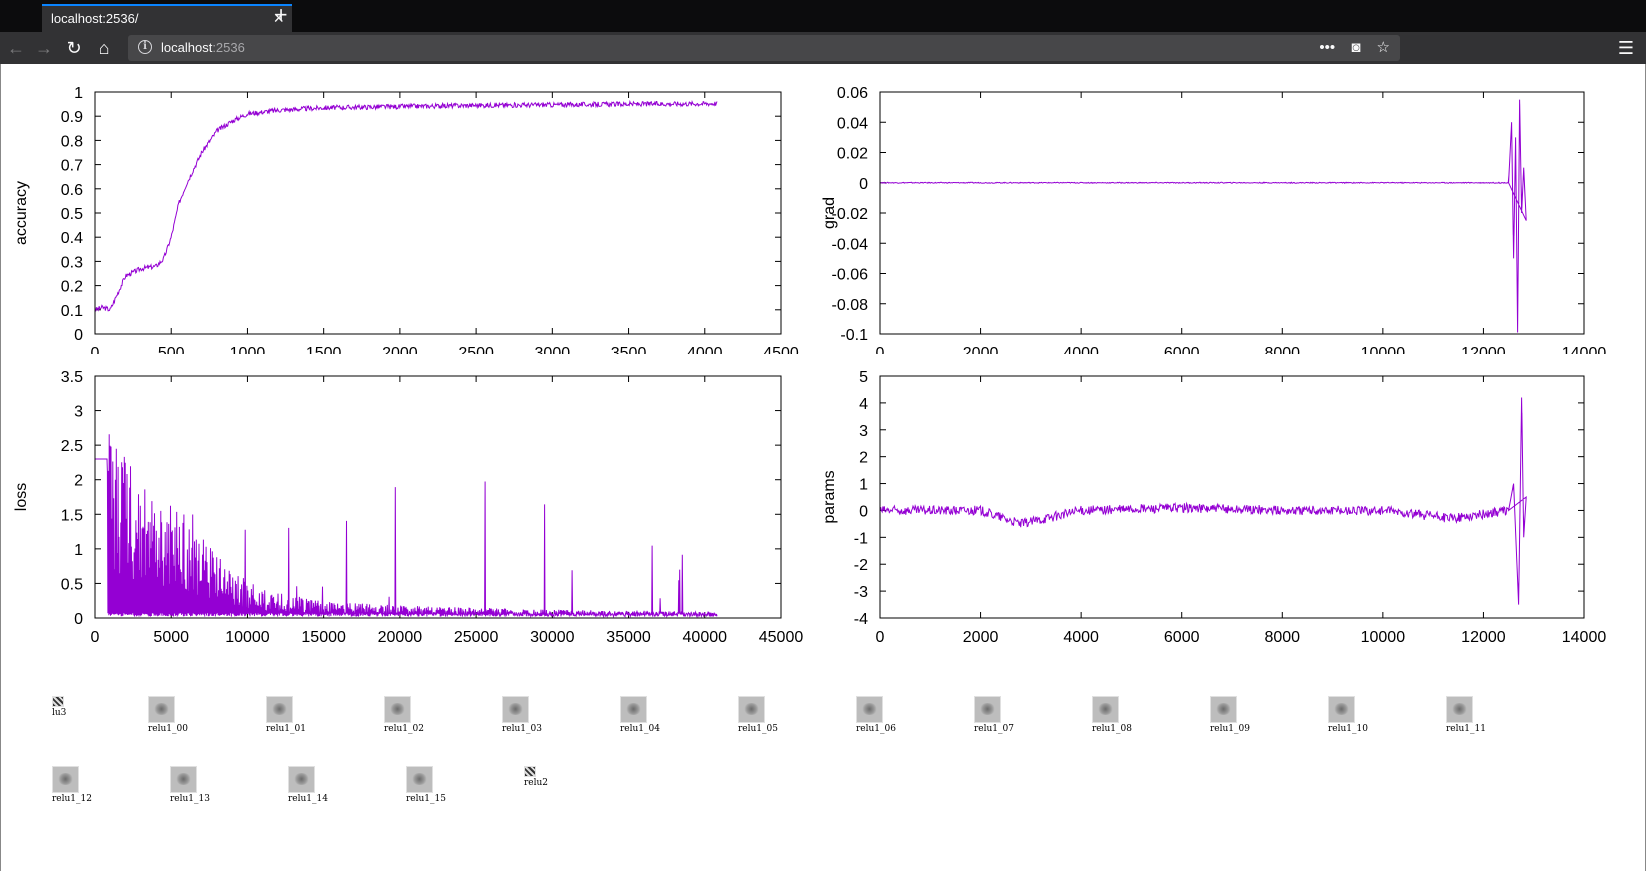 The height and width of the screenshot is (871, 1646). What do you see at coordinates (21, 213) in the screenshot?
I see `y-axis-label: accuracy` at bounding box center [21, 213].